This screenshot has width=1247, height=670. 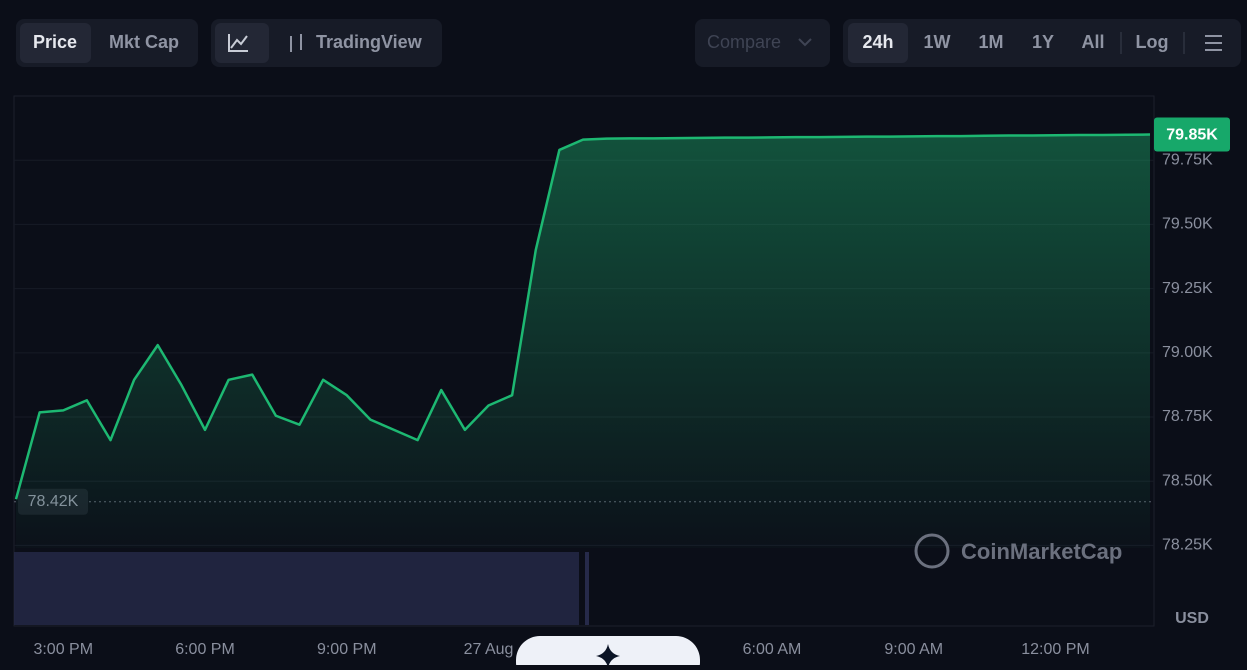 What do you see at coordinates (1187, 480) in the screenshot?
I see `y-tick-label: 78.50K` at bounding box center [1187, 480].